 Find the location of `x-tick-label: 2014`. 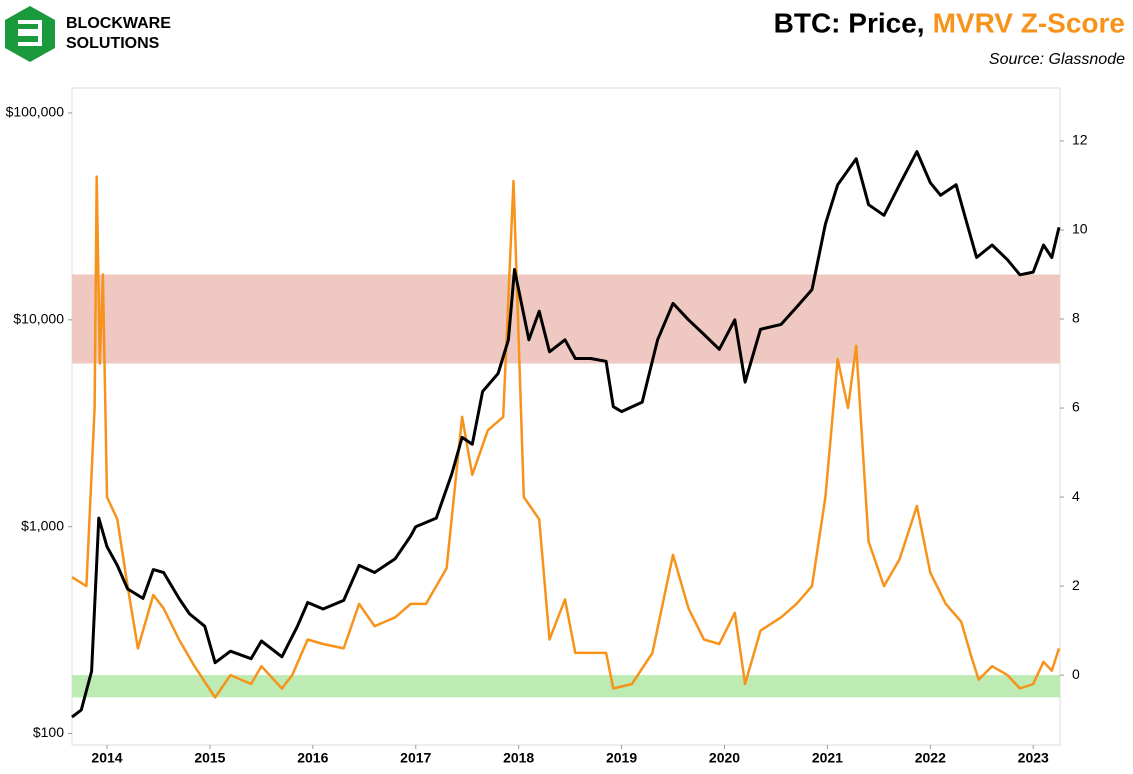

x-tick-label: 2014 is located at coordinates (106, 758).